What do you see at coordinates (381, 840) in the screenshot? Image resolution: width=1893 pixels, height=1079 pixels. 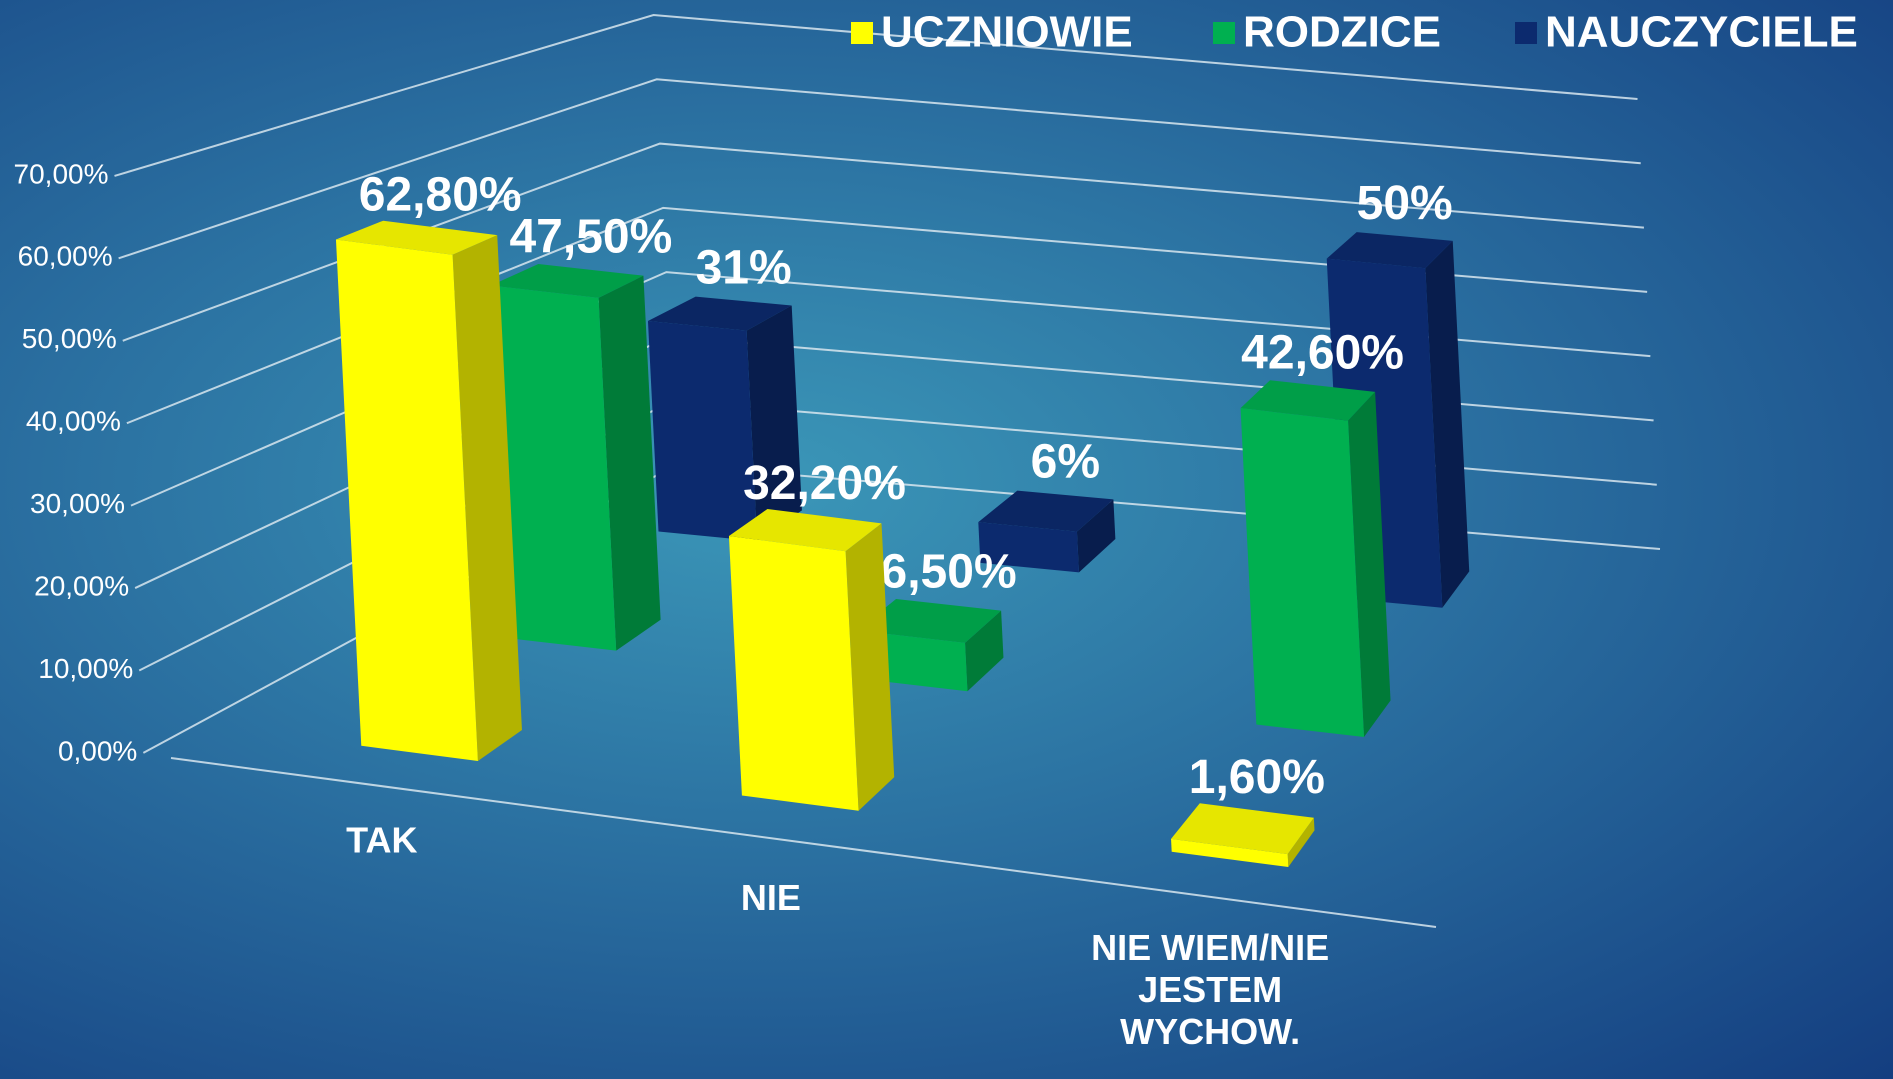 I see `x-tick-label: TAK` at bounding box center [381, 840].